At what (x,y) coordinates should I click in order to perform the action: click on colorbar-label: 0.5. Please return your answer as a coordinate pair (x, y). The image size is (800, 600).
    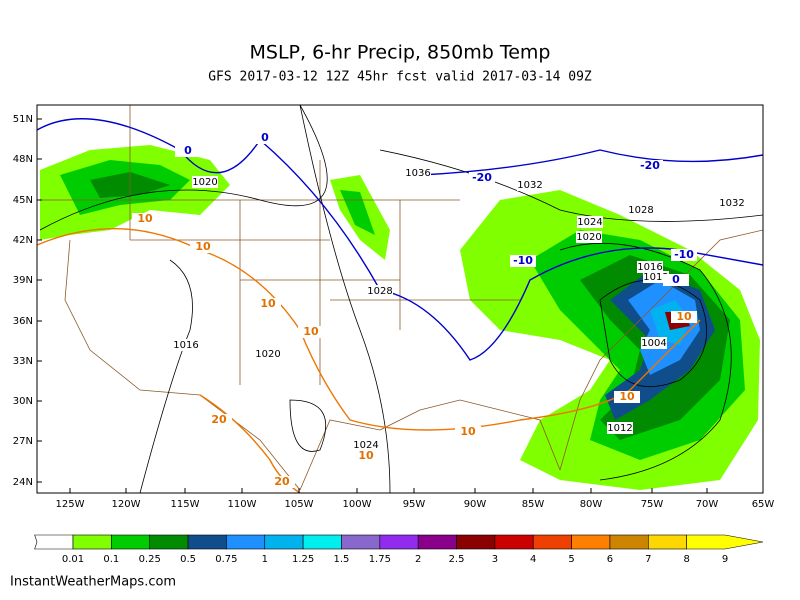
    Looking at the image, I should click on (188, 559).